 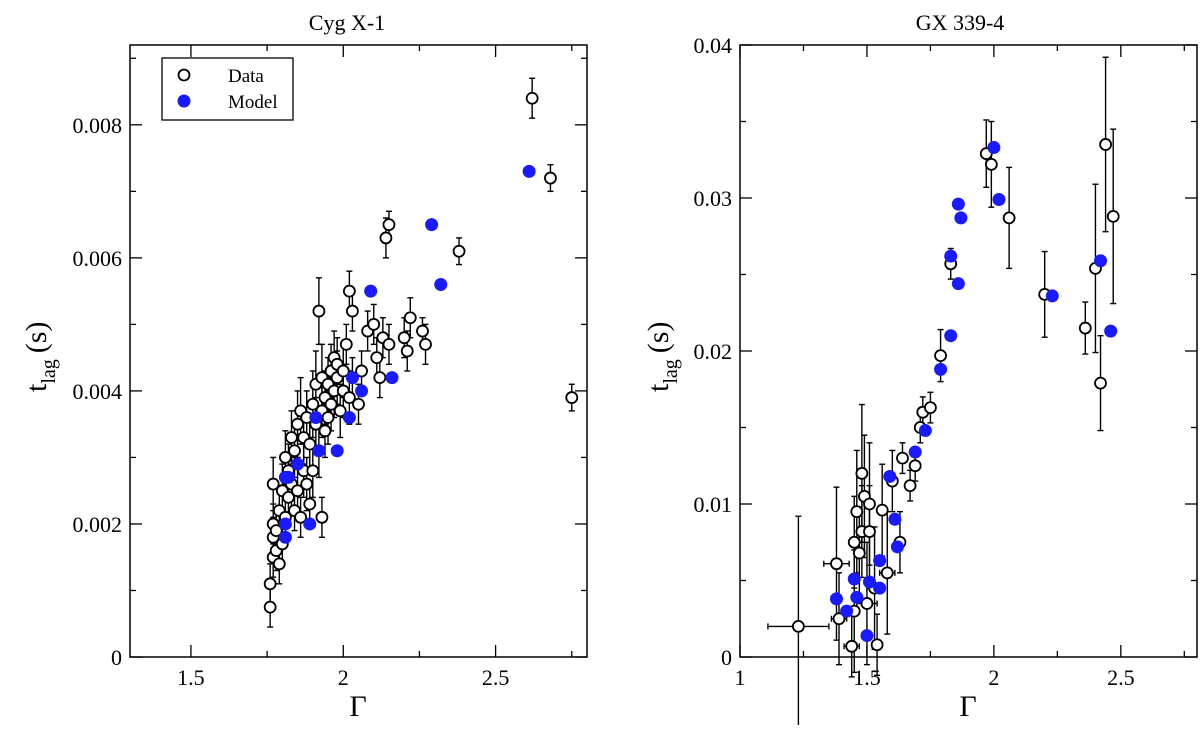 What do you see at coordinates (658, 387) in the screenshot?
I see `y-axis-title-main: t` at bounding box center [658, 387].